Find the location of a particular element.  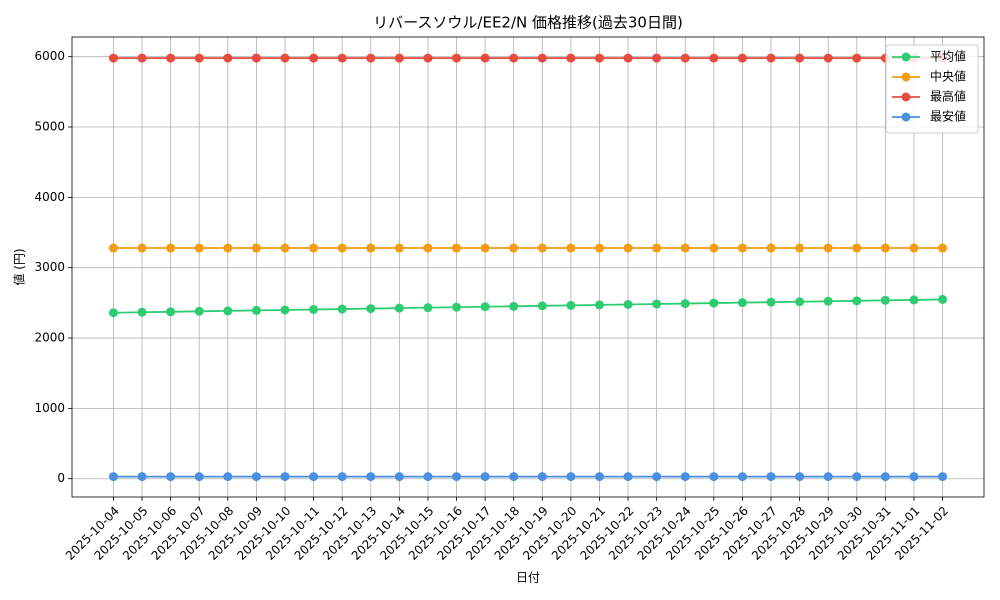

y-tick-label: 4000 is located at coordinates (49, 197).